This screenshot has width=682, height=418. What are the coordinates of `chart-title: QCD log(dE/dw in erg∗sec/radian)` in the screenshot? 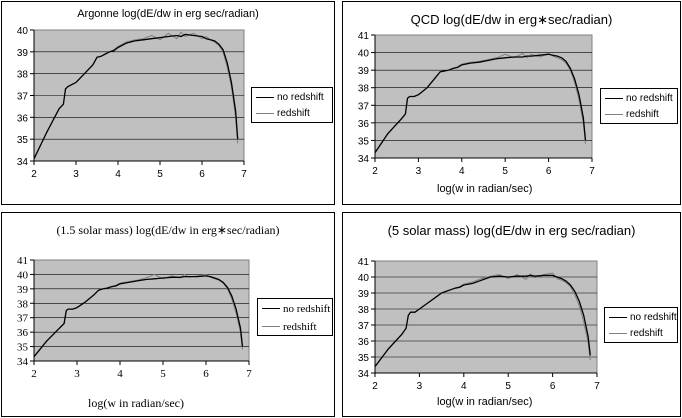 It's located at (511, 19).